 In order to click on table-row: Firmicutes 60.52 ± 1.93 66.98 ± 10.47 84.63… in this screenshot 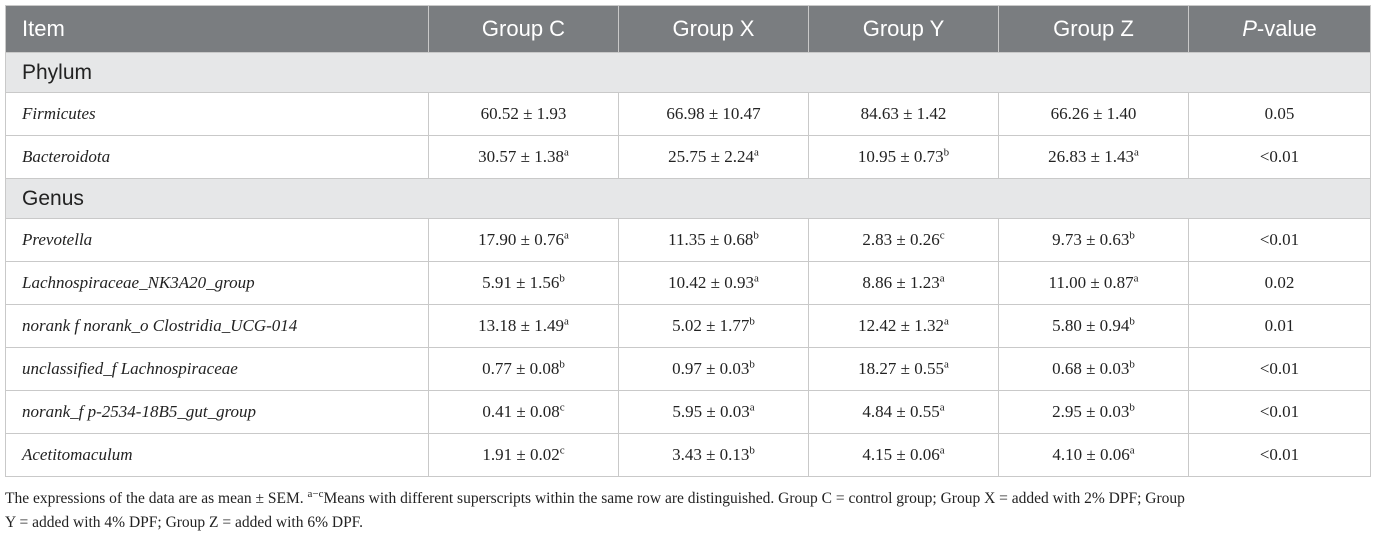, I will do `click(688, 114)`.